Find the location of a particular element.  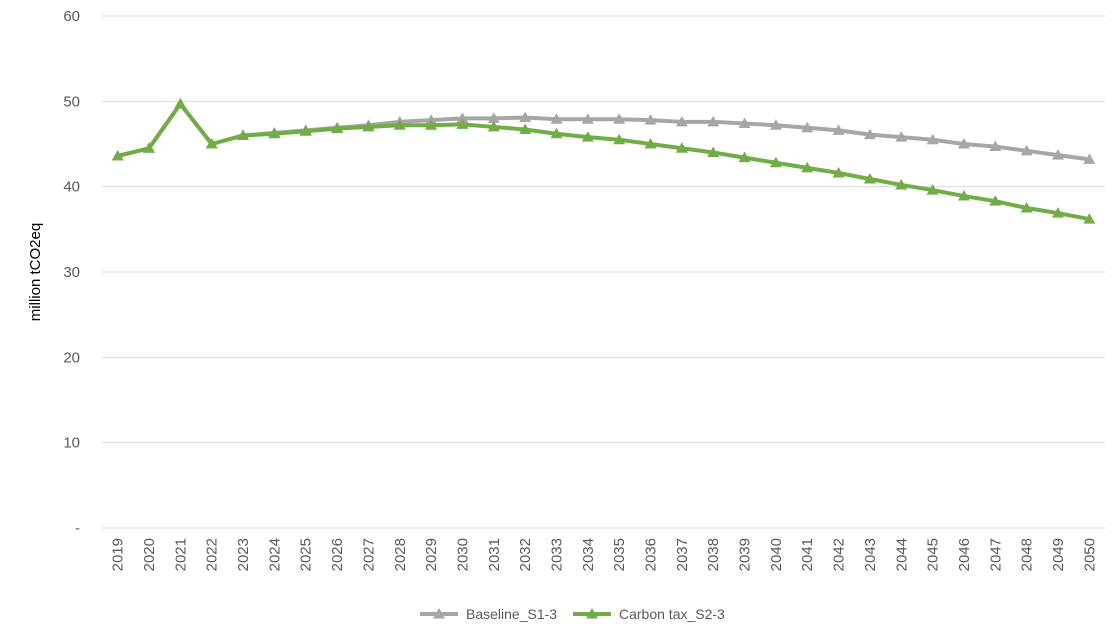

x-tick-label: 2022 is located at coordinates (212, 554).